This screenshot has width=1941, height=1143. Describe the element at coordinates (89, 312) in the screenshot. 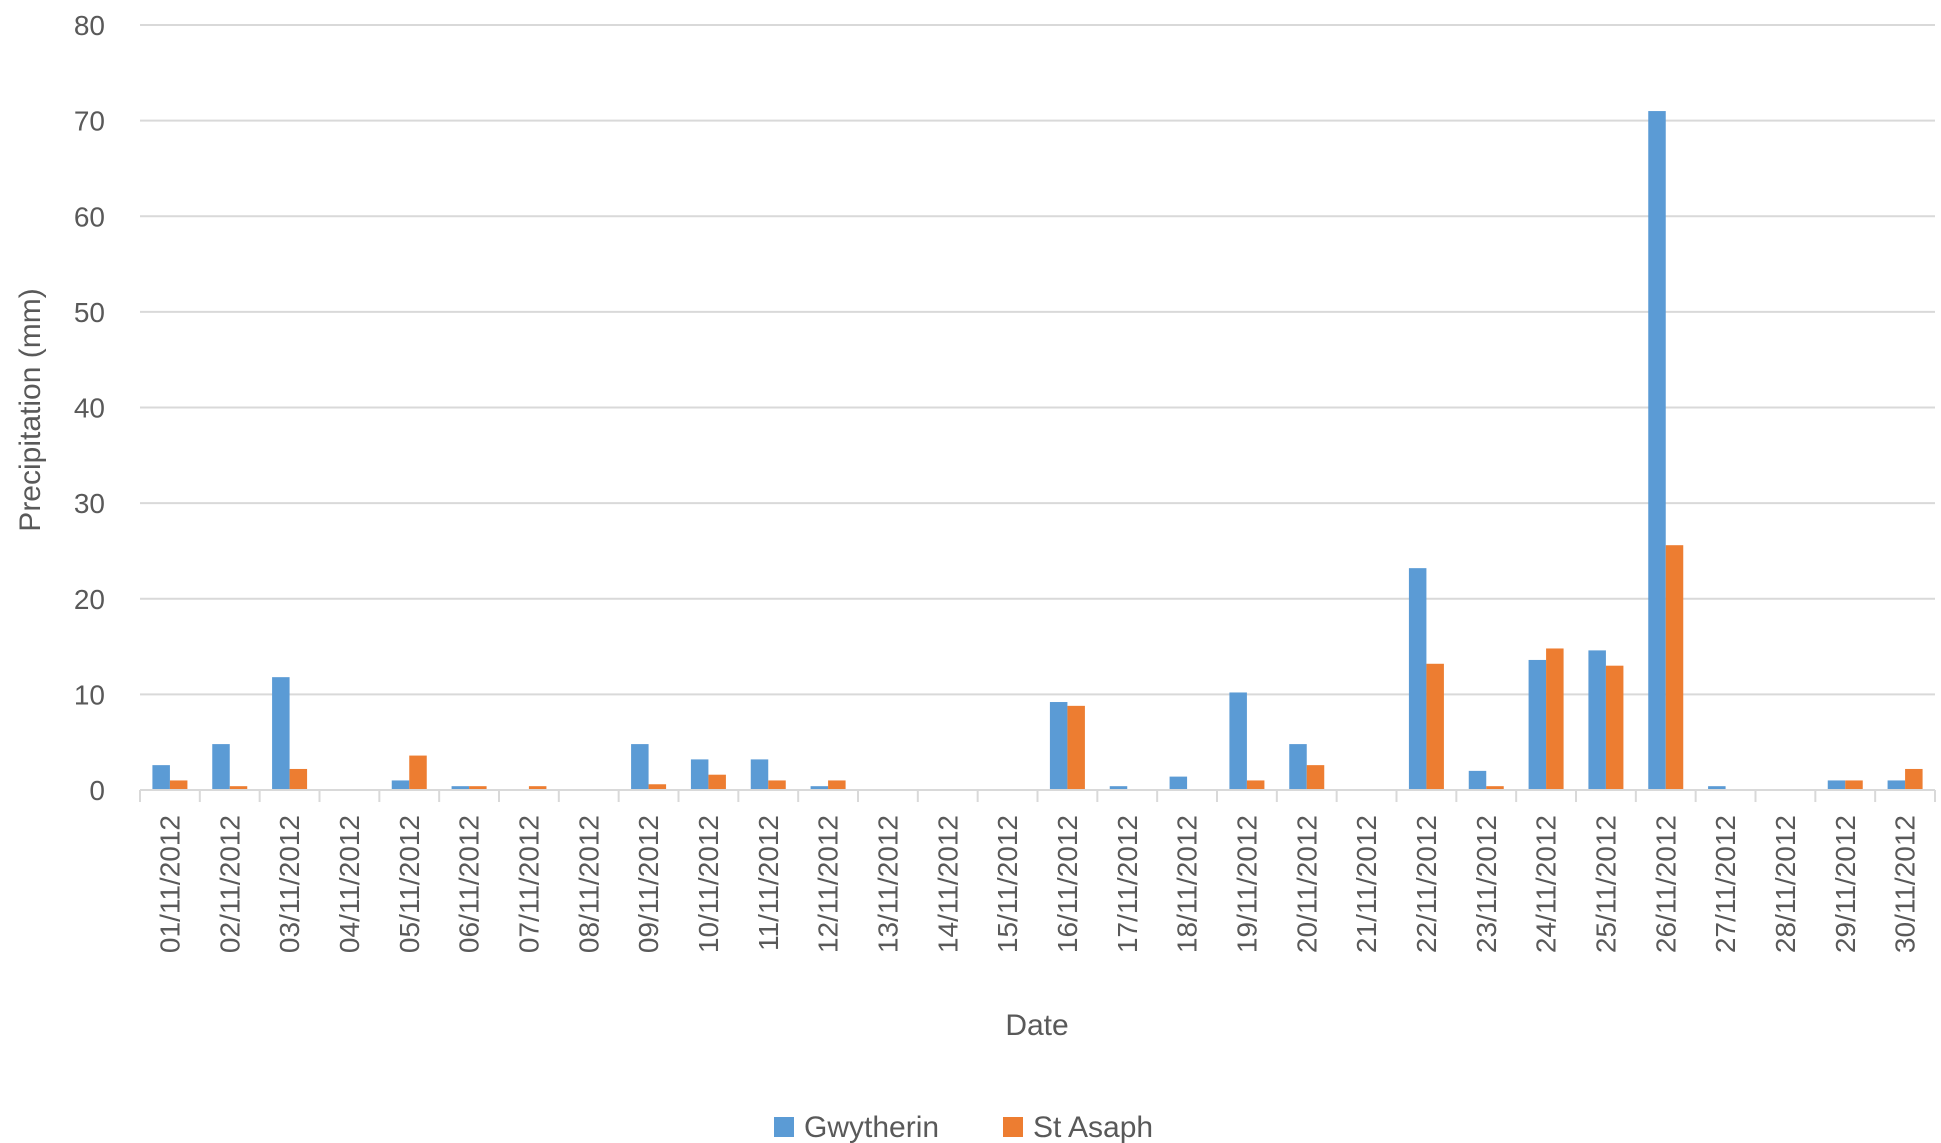

I see `y-tick-label-50: 50` at that location.